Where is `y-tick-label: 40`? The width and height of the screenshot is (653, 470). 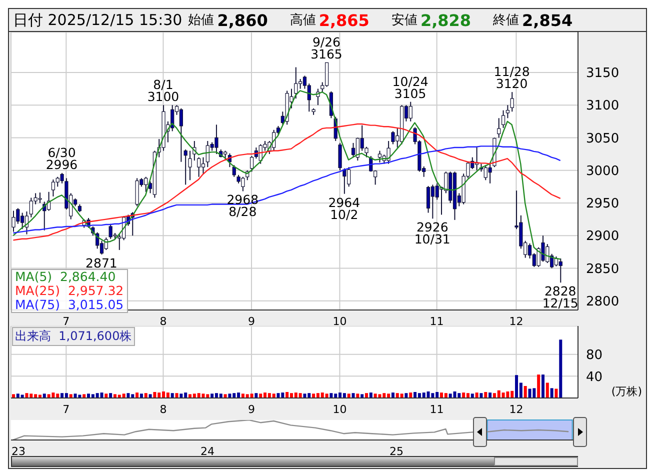 y-tick-label: 40 is located at coordinates (594, 377).